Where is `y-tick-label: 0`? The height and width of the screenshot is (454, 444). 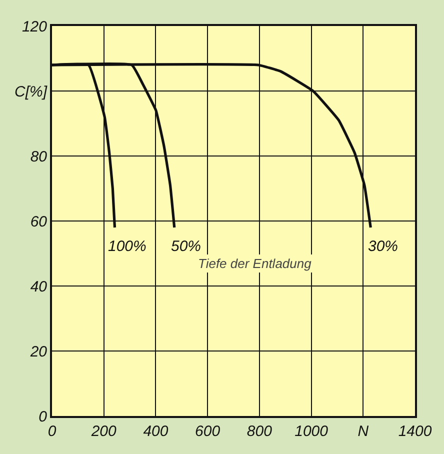
y-tick-label: 0 is located at coordinates (43, 417).